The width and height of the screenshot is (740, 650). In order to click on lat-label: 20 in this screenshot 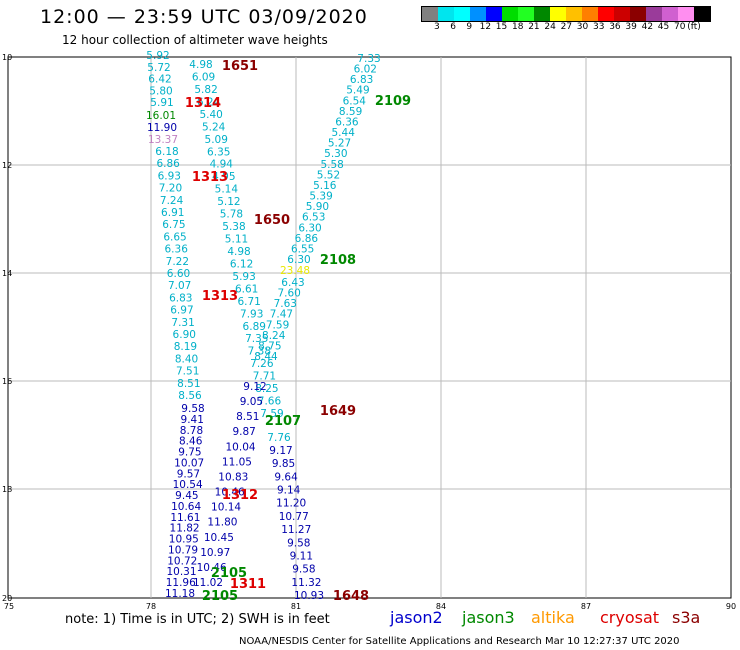, I will do `click(7, 598)`.